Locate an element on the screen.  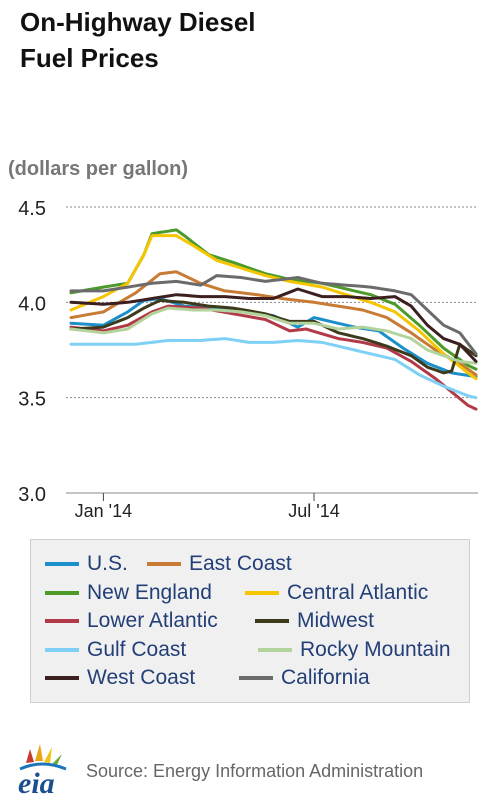
title-line-1: On-Highway Diesel is located at coordinates (138, 22).